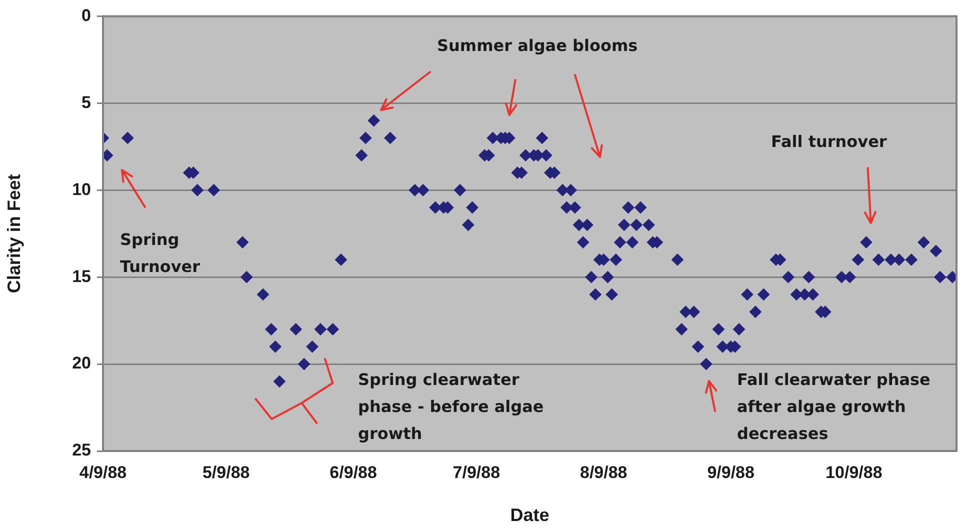 This screenshot has height=531, width=963. I want to click on x-tick-label: 5/9/88, so click(226, 472).